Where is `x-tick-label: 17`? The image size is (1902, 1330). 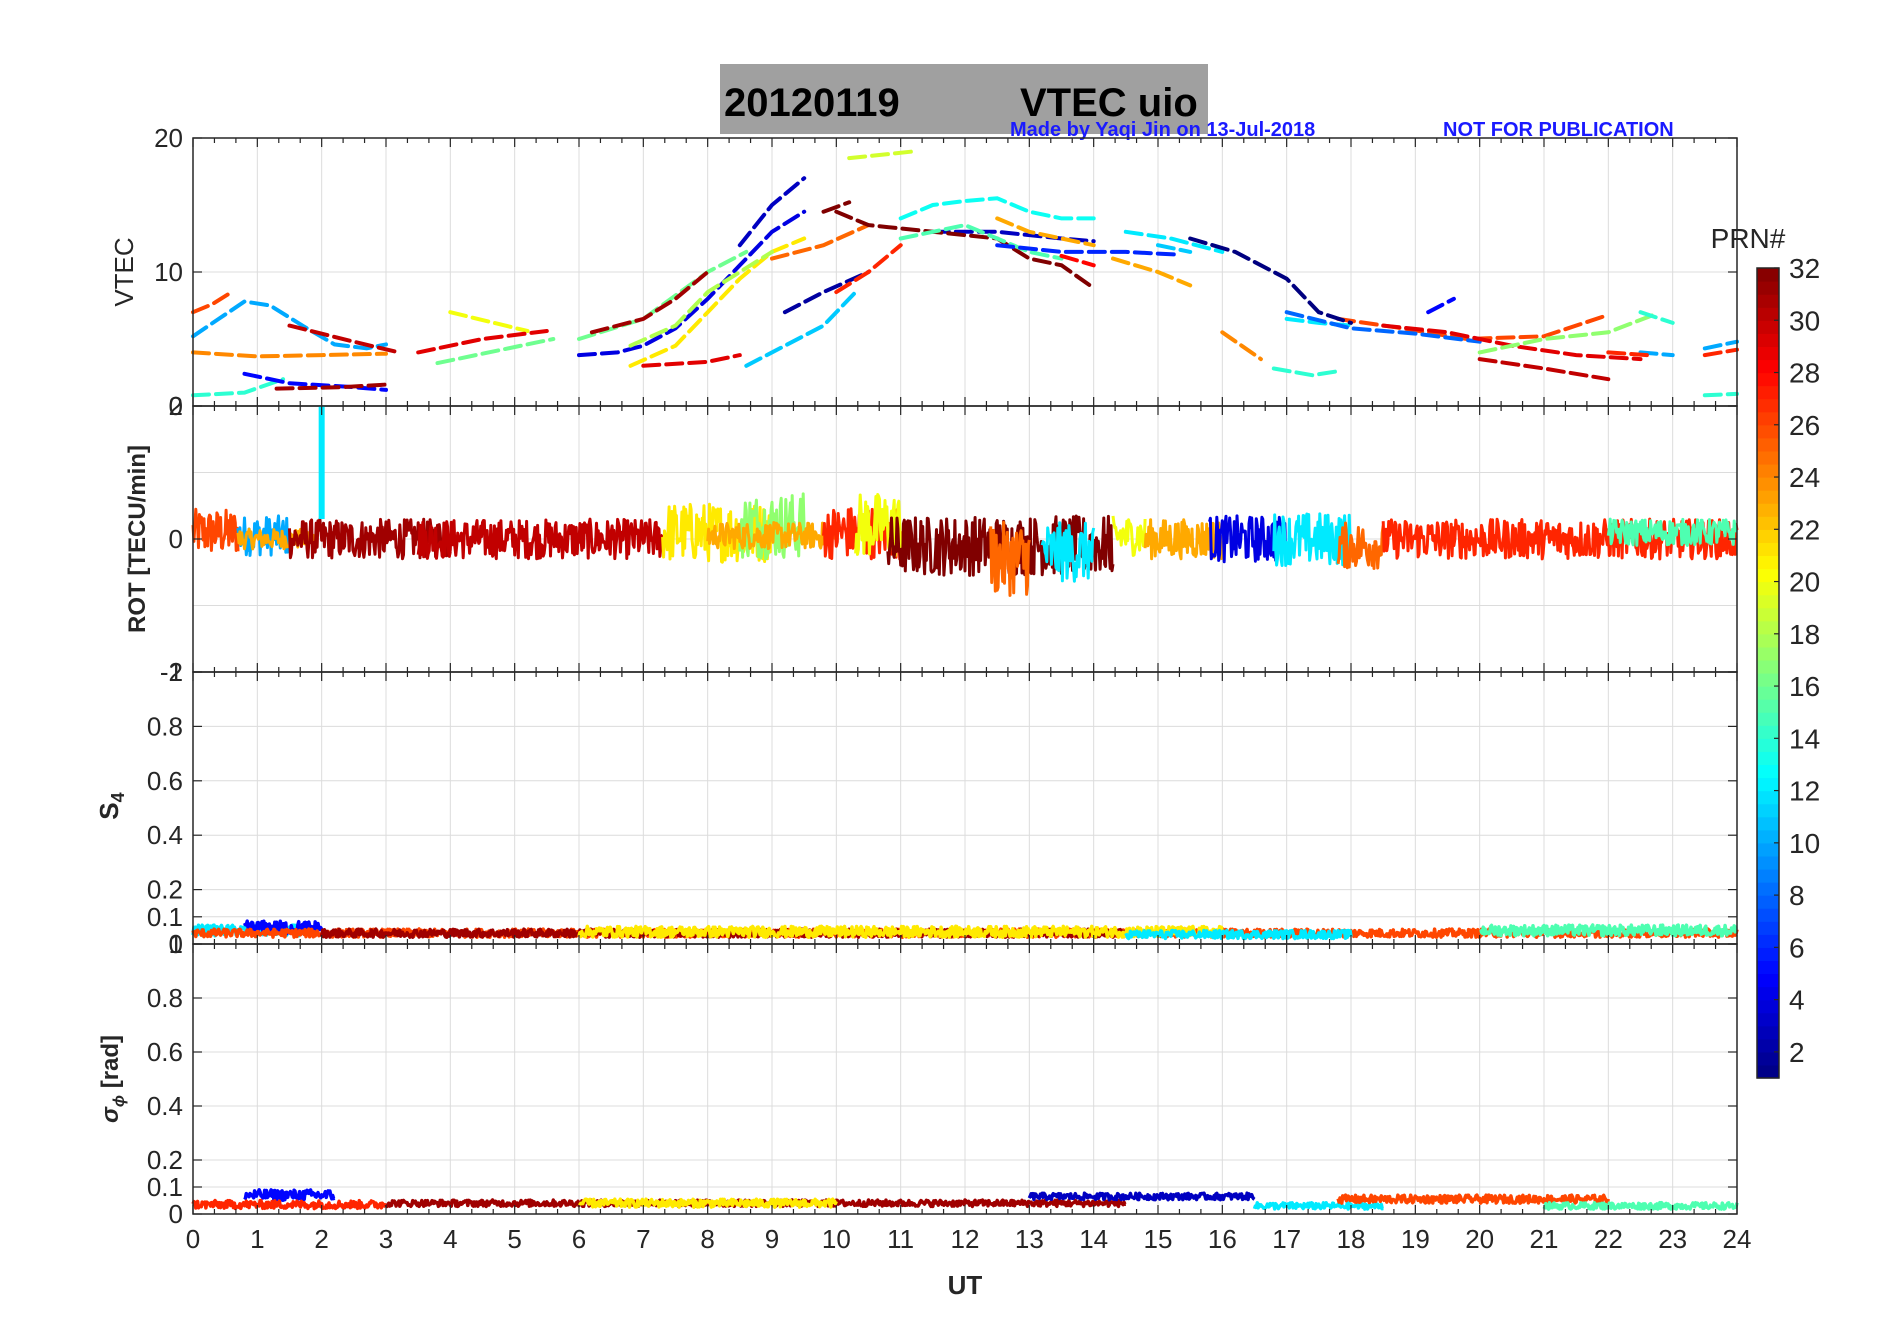
x-tick-label: 17 is located at coordinates (1286, 1239).